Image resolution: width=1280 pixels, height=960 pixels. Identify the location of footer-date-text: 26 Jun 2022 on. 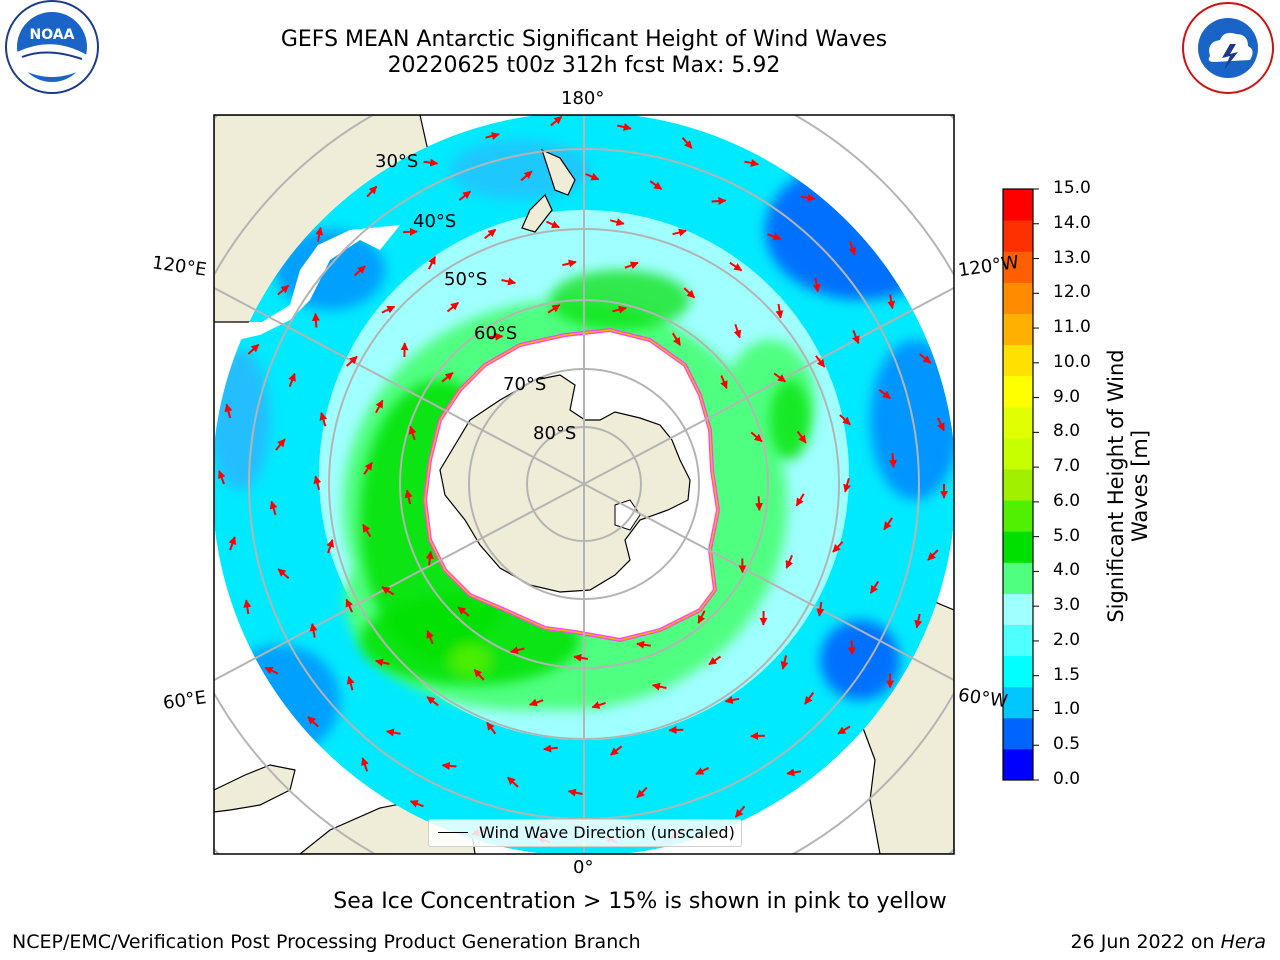
(1145, 942).